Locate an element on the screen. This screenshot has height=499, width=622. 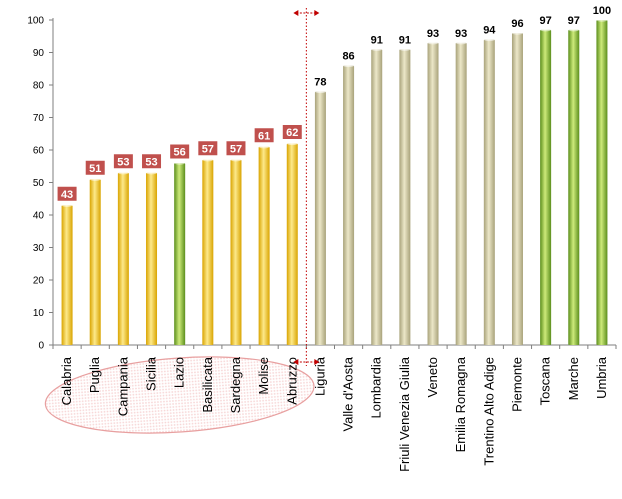
category-label: Sardegna is located at coordinates (235, 384).